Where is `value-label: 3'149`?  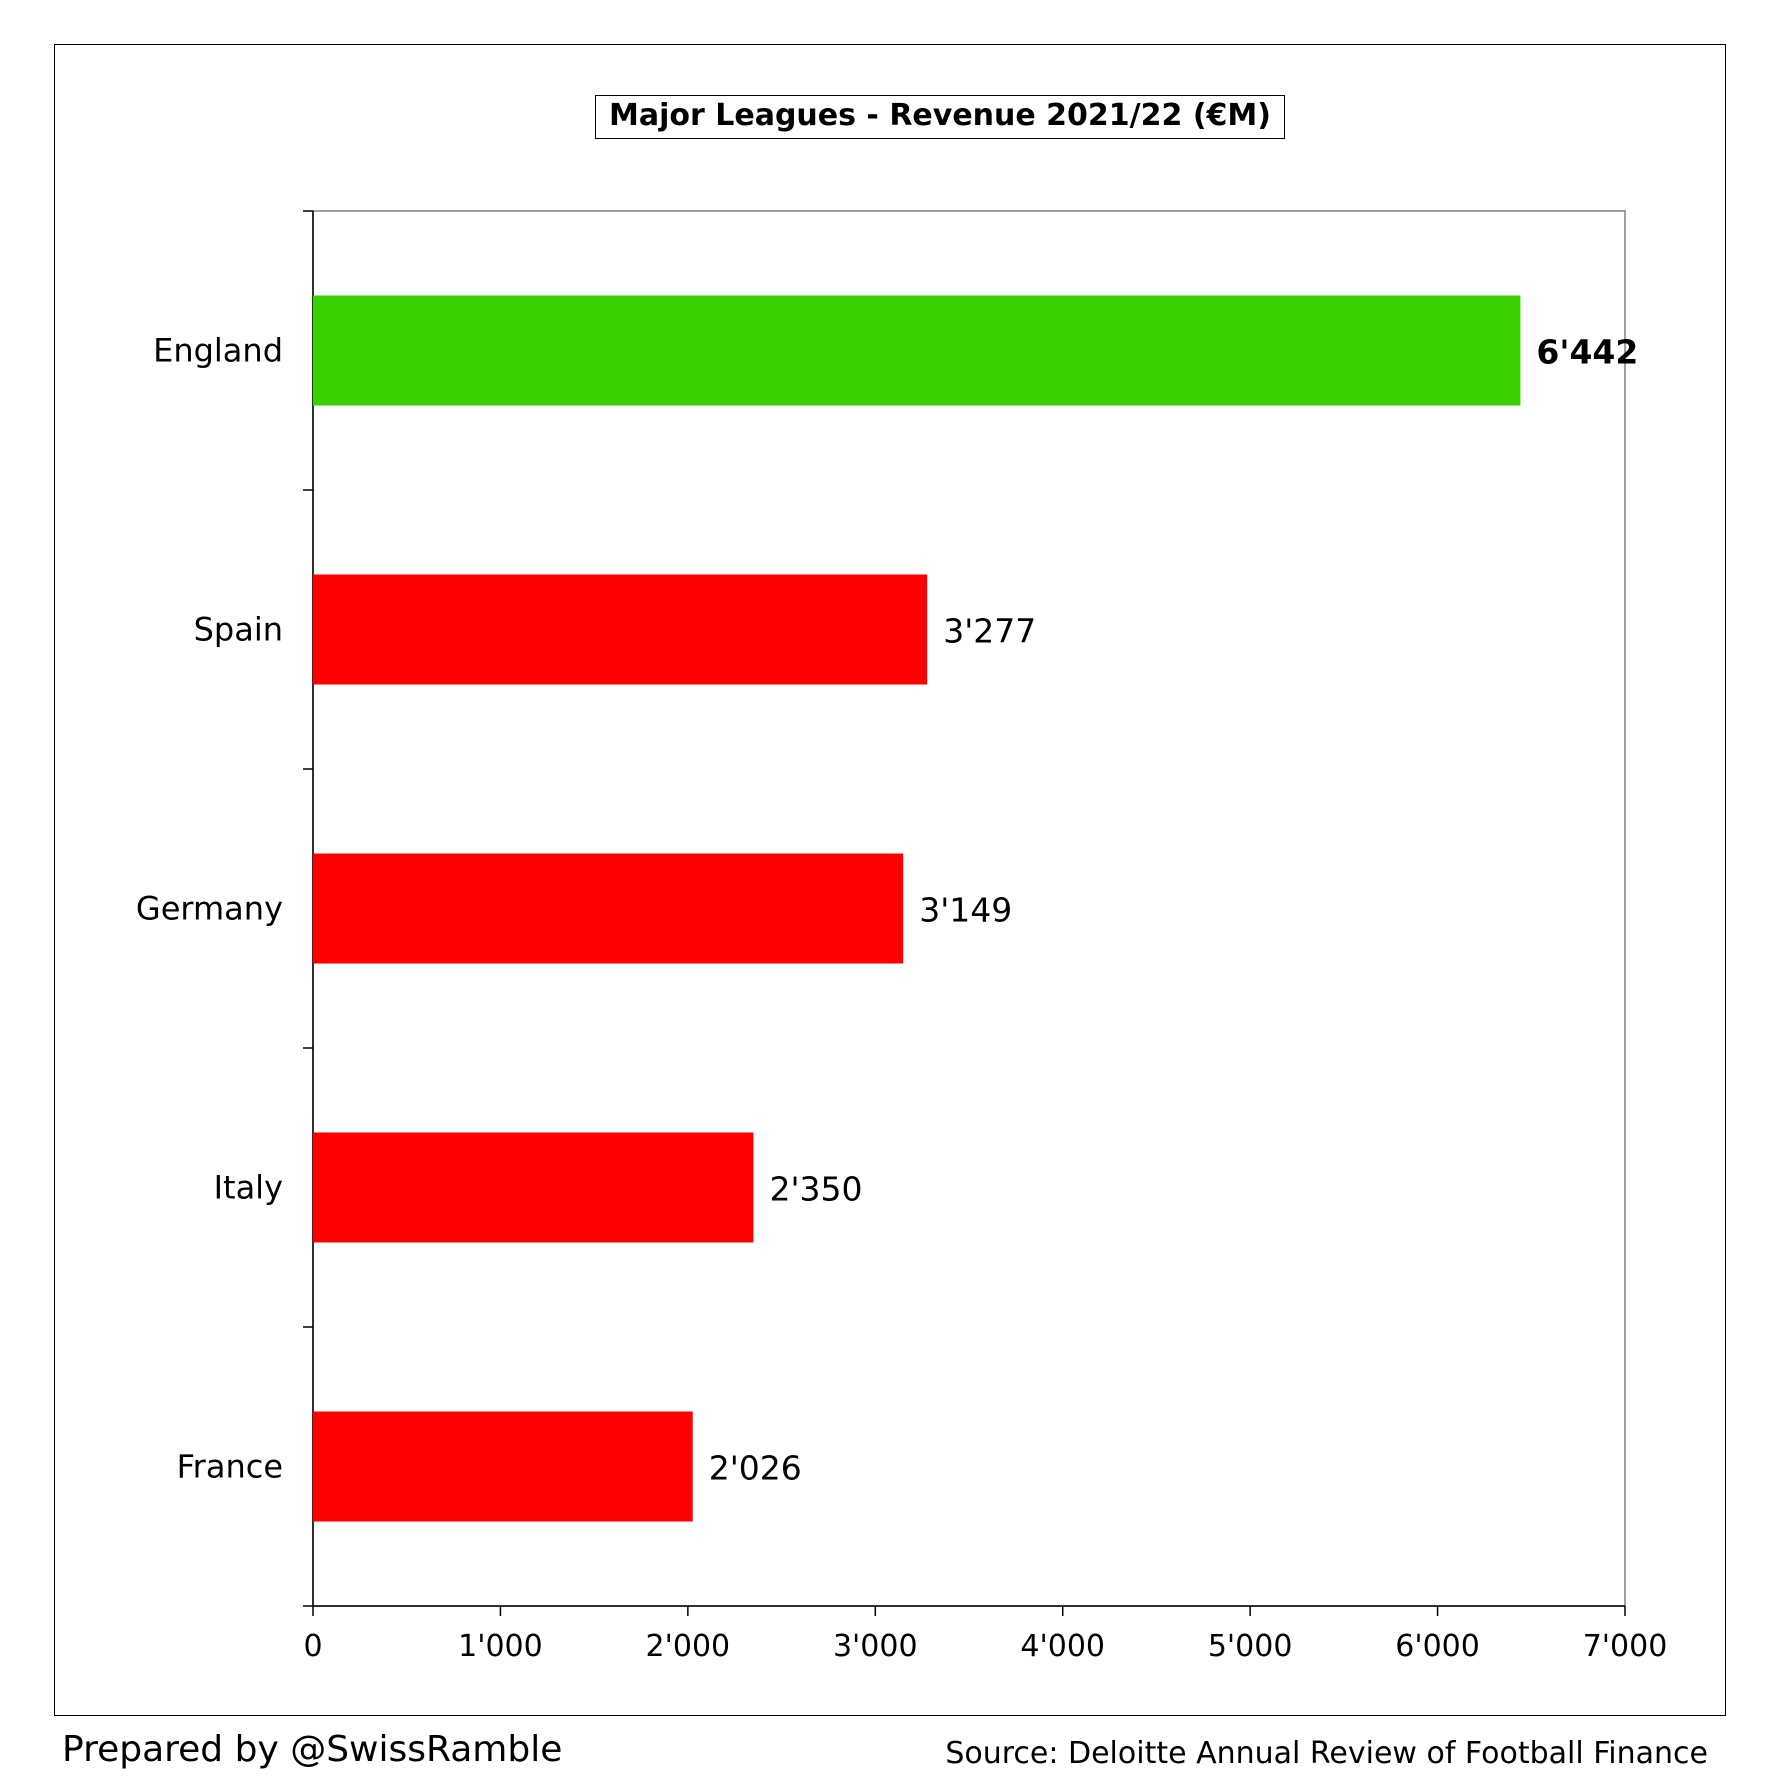
value-label: 3'149 is located at coordinates (965, 910).